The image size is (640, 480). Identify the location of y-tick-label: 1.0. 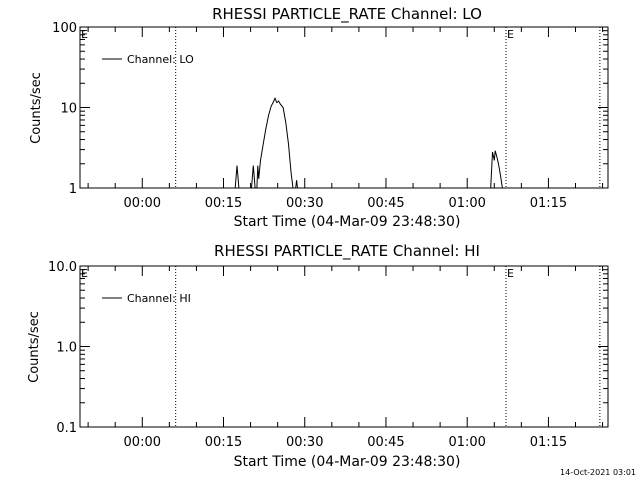
(66, 348).